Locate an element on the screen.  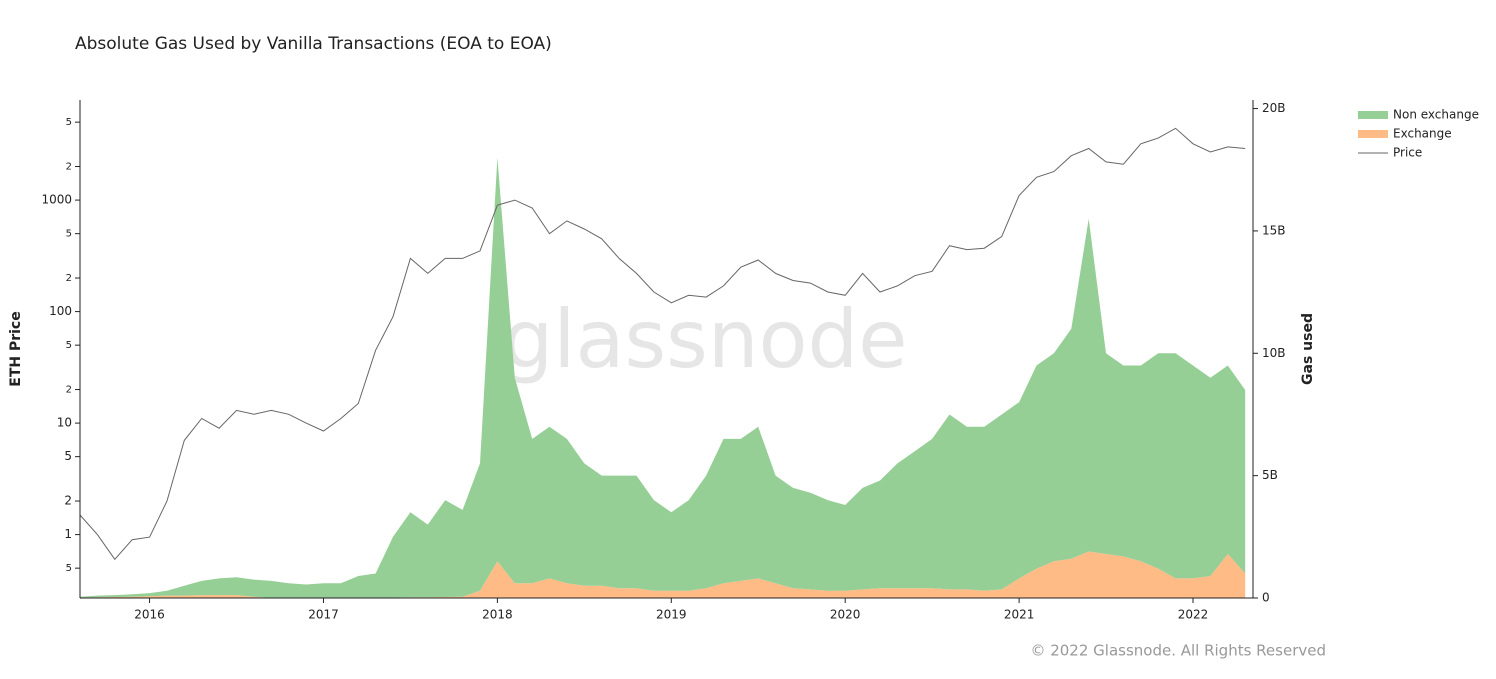
y-axis-label: ETH Price is located at coordinates (16, 348).